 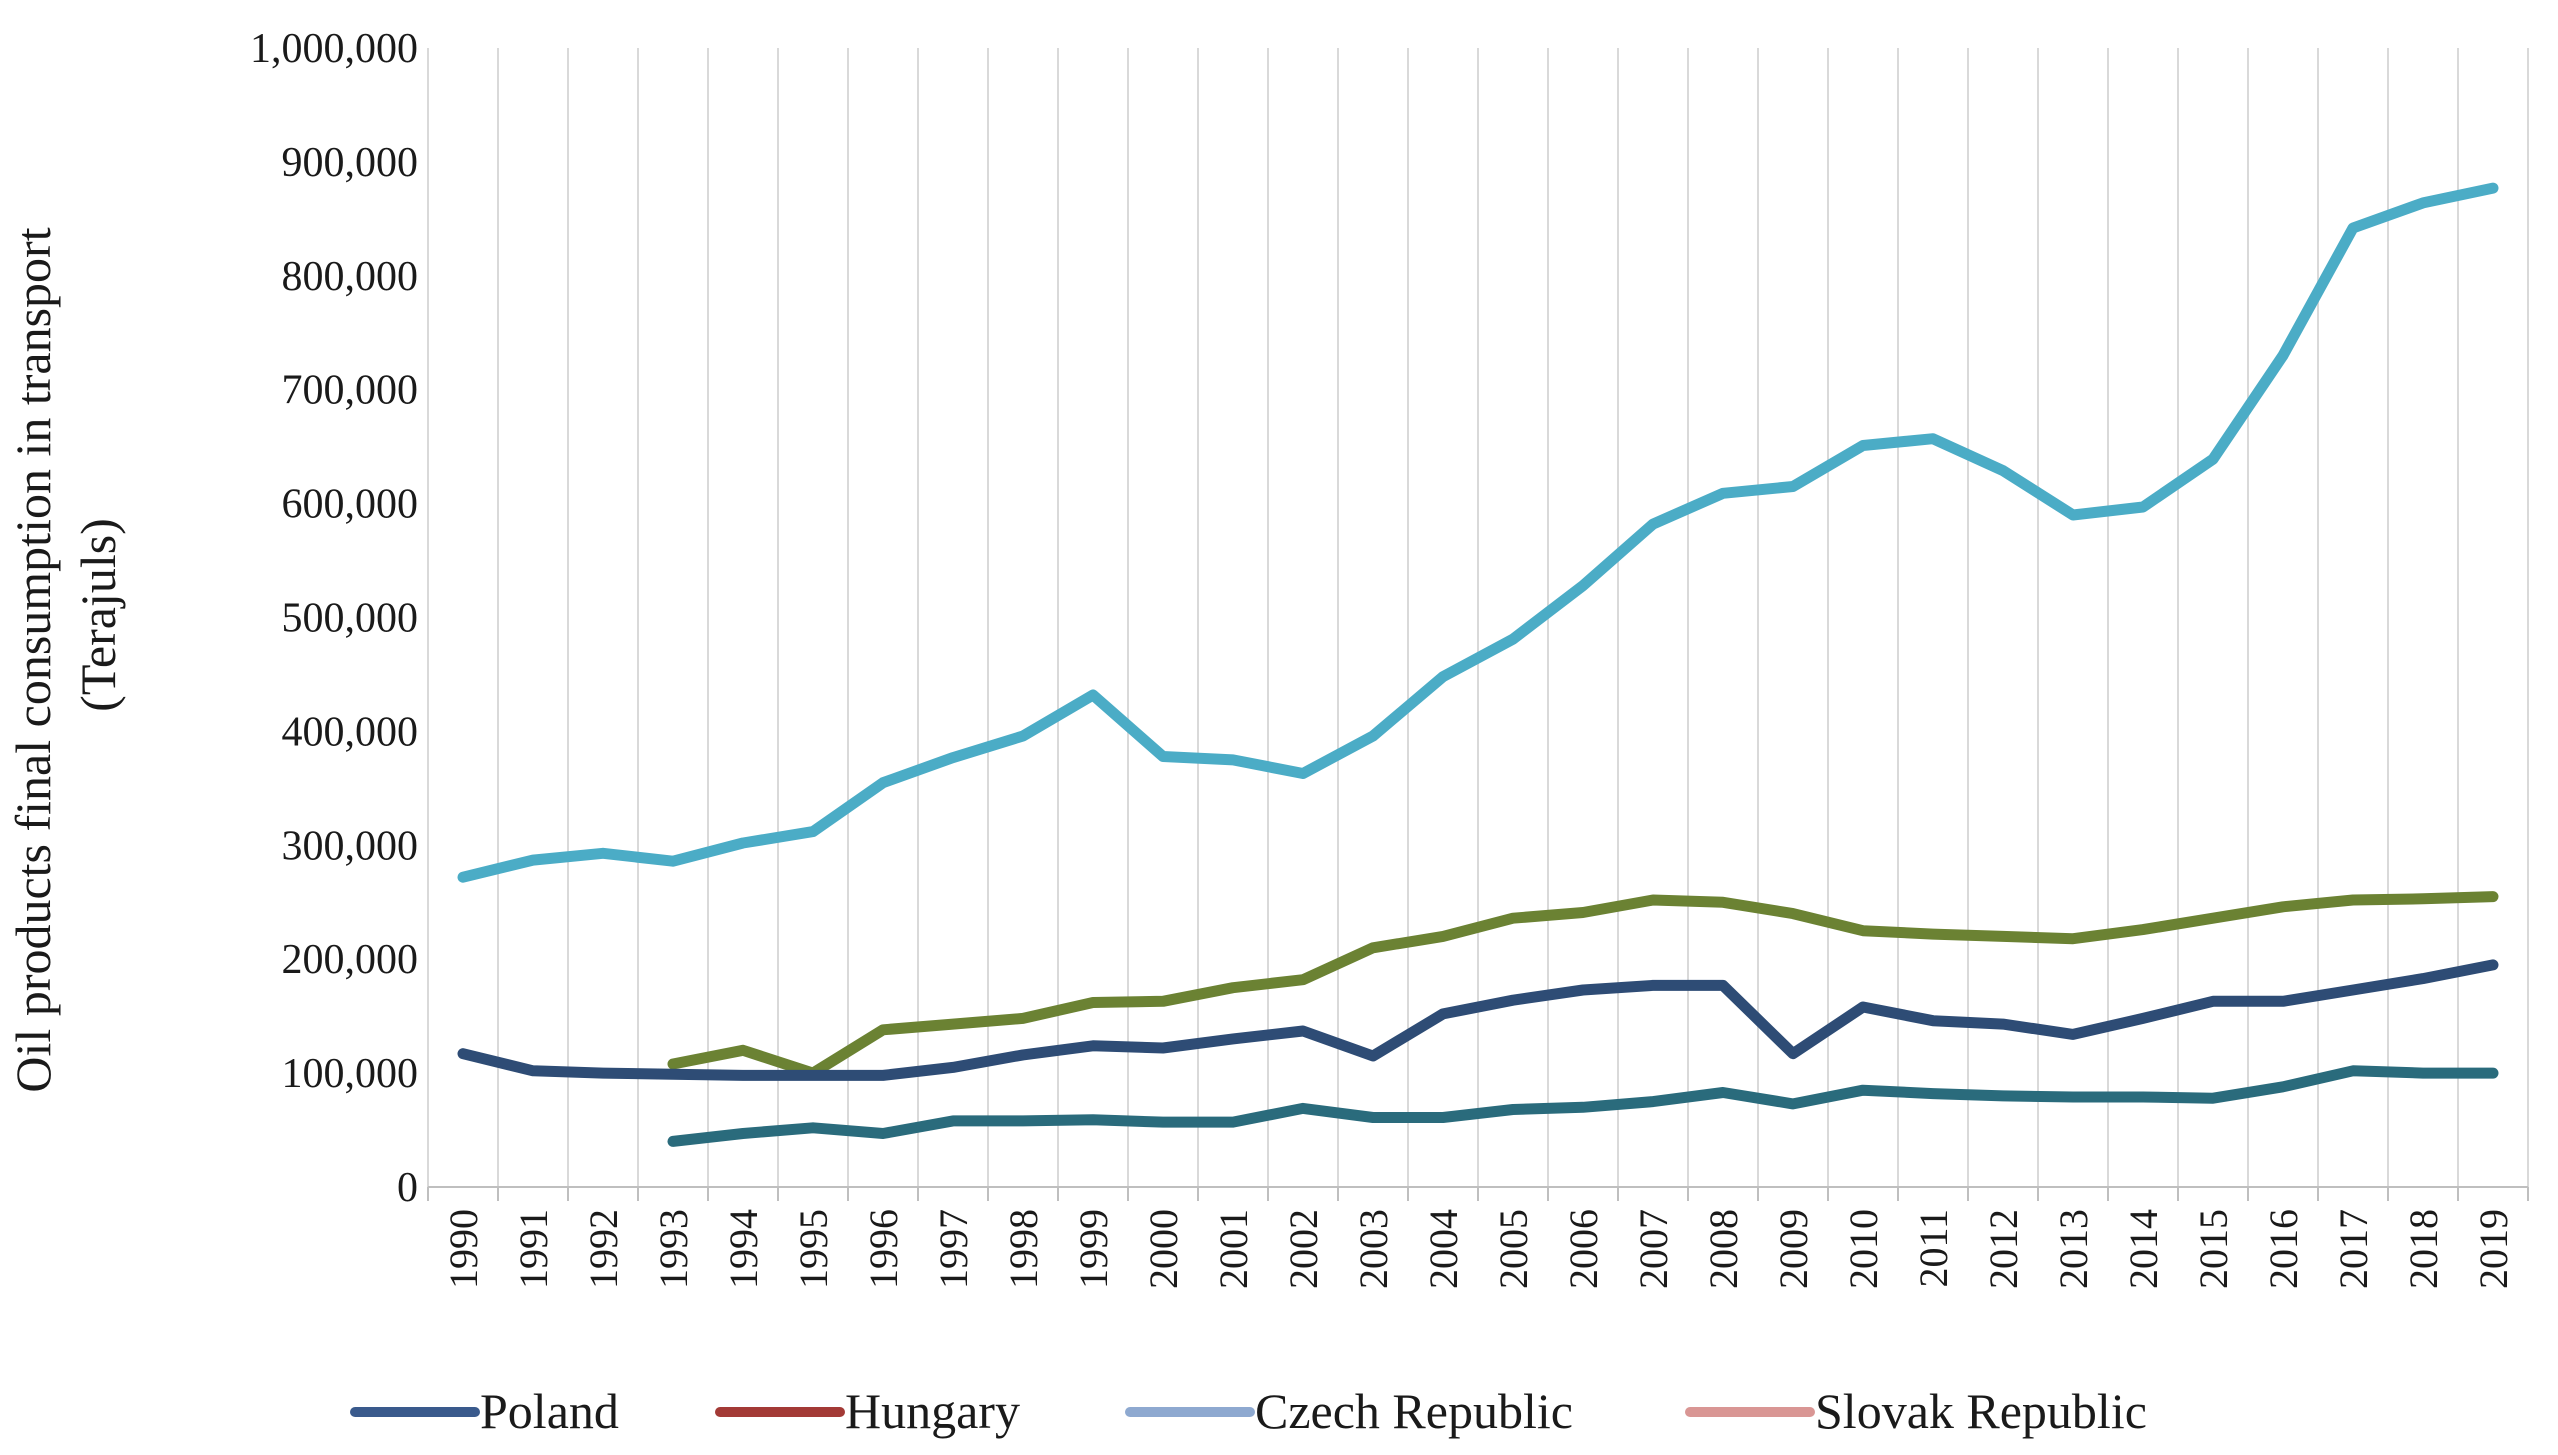 I want to click on x-tick-label: 1994, so click(x=743, y=1249).